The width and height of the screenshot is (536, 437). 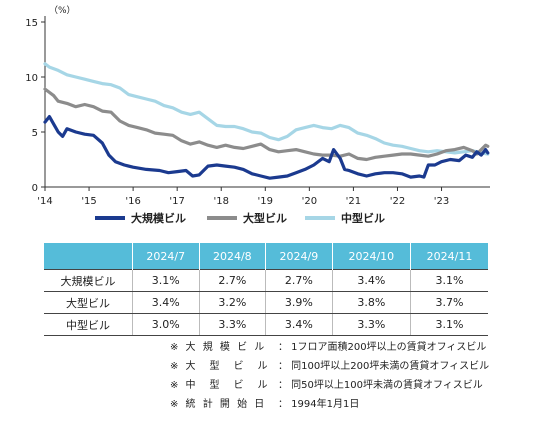 I want to click on table-corner-cell, so click(x=88, y=256).